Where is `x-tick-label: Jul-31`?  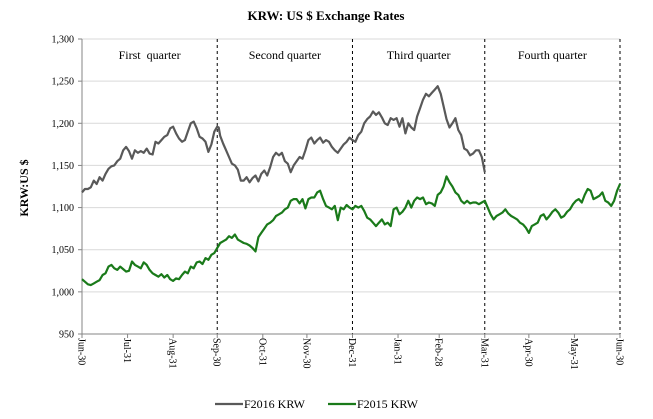 x-tick-label: Jul-31 is located at coordinates (126, 350).